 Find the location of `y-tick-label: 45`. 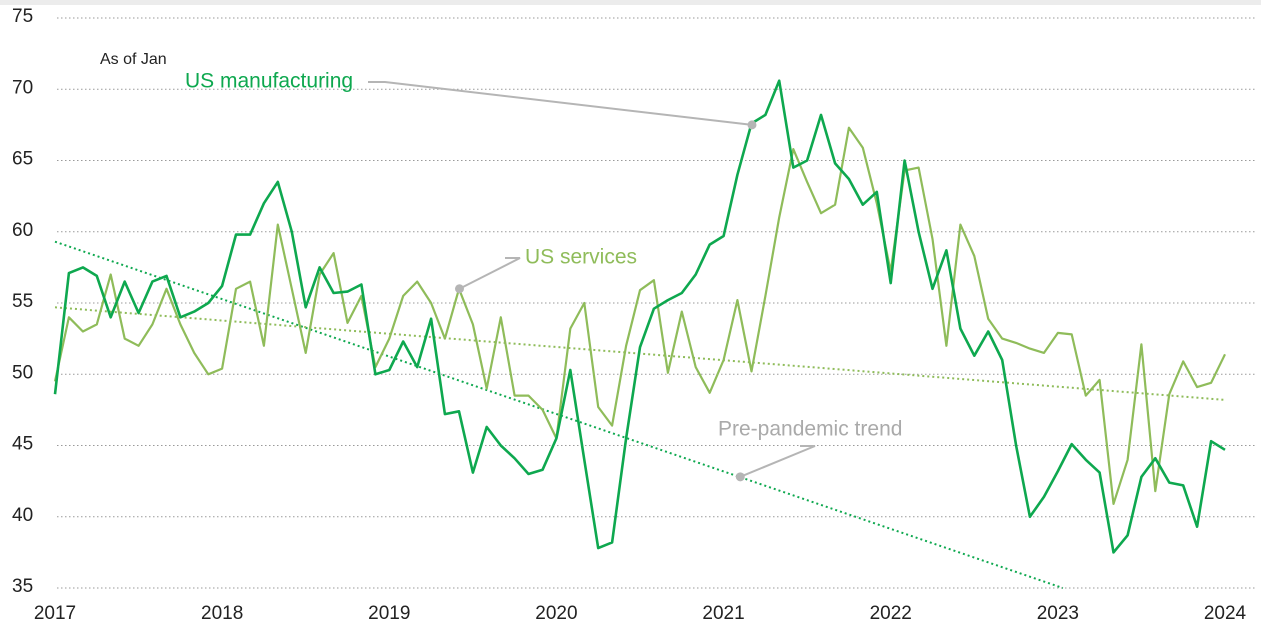

y-tick-label: 45 is located at coordinates (22, 444).